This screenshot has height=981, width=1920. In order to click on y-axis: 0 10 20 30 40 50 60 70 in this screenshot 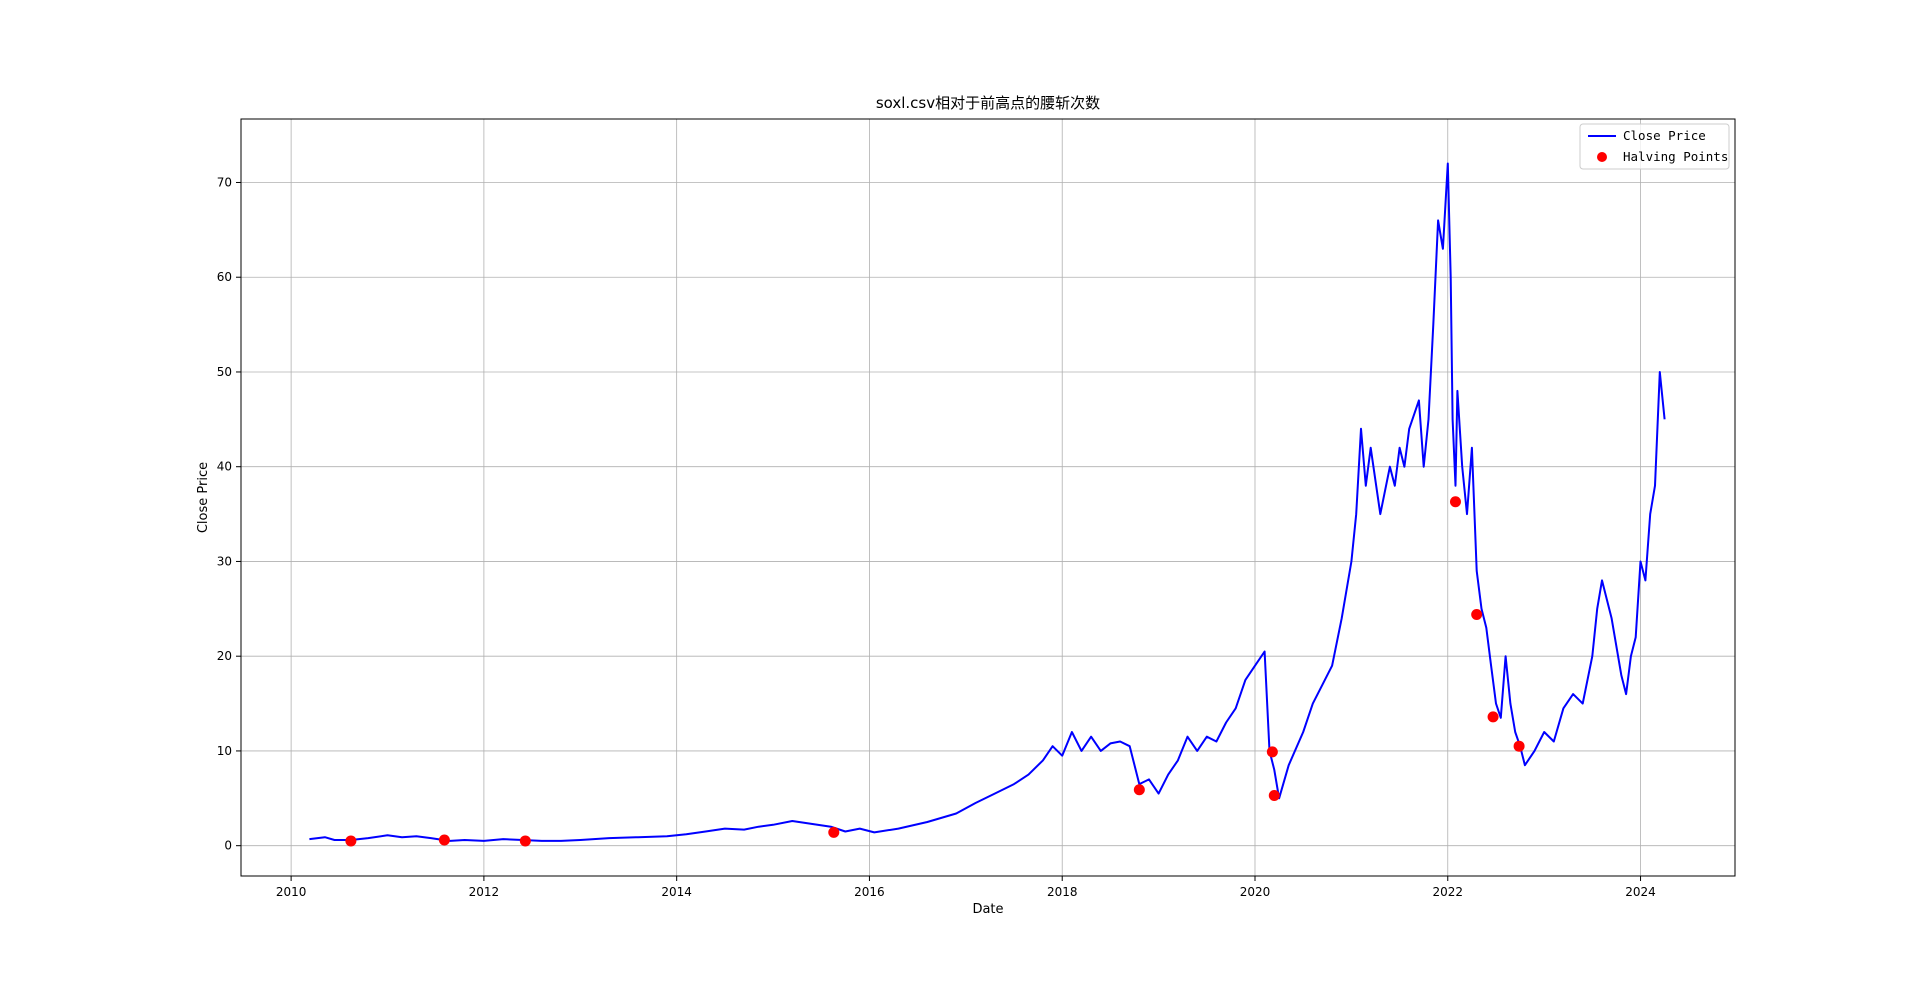, I will do `click(229, 514)`.